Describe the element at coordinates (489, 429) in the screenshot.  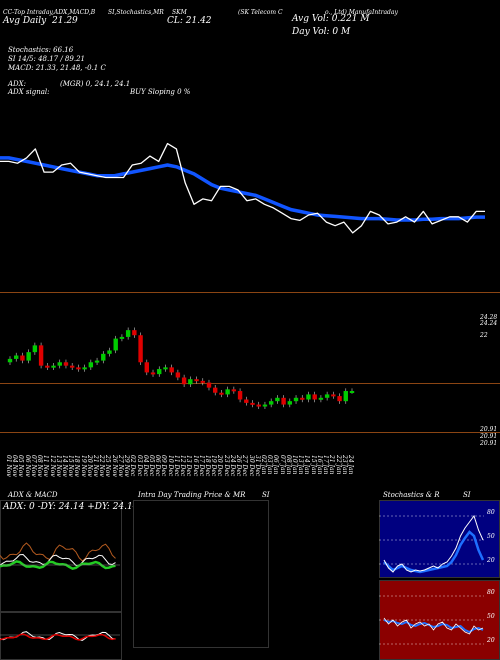
I see `price-scale-bot1: 20.91` at that location.